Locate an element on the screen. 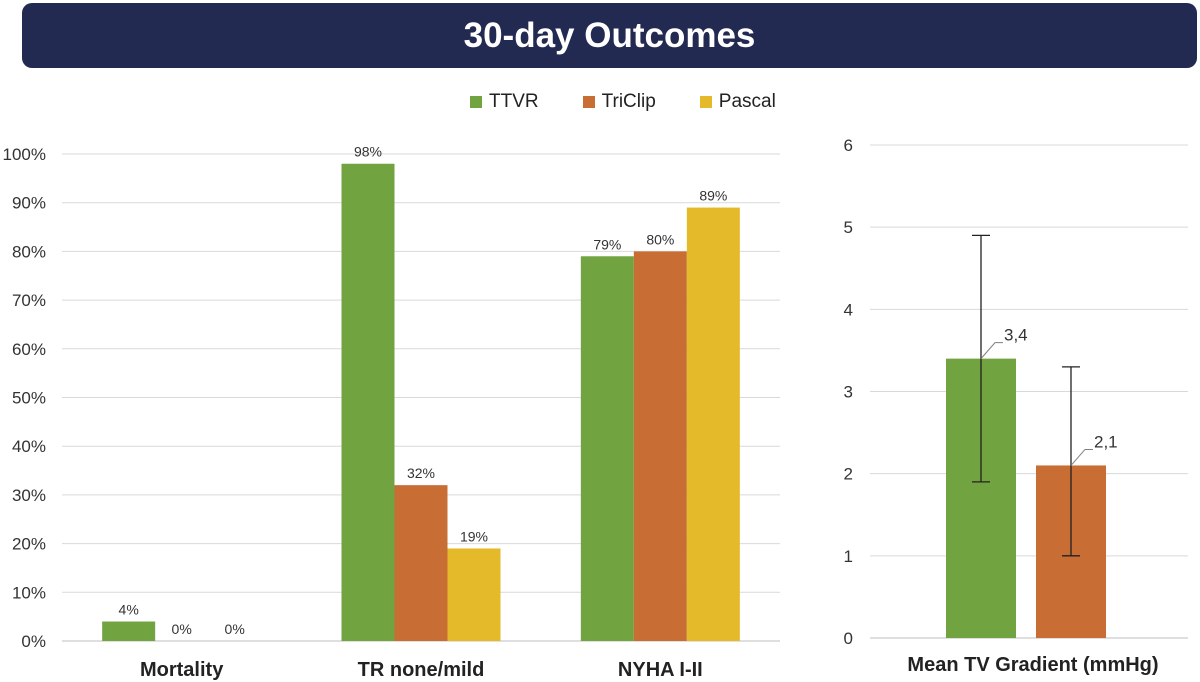 The height and width of the screenshot is (682, 1200). bar-triclip-nyha-i-ii is located at coordinates (660, 446).